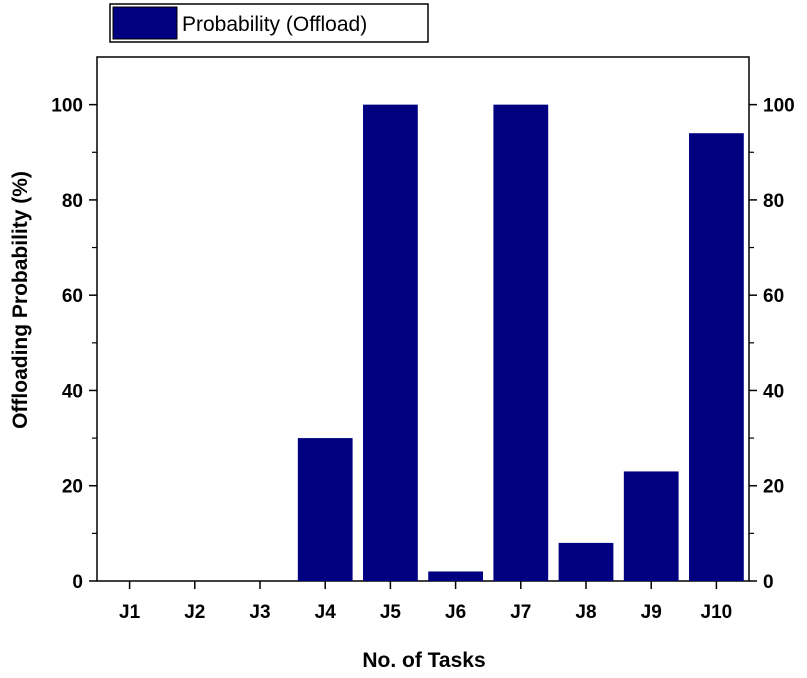 The width and height of the screenshot is (807, 678). What do you see at coordinates (390, 342) in the screenshot?
I see `bar-j5` at bounding box center [390, 342].